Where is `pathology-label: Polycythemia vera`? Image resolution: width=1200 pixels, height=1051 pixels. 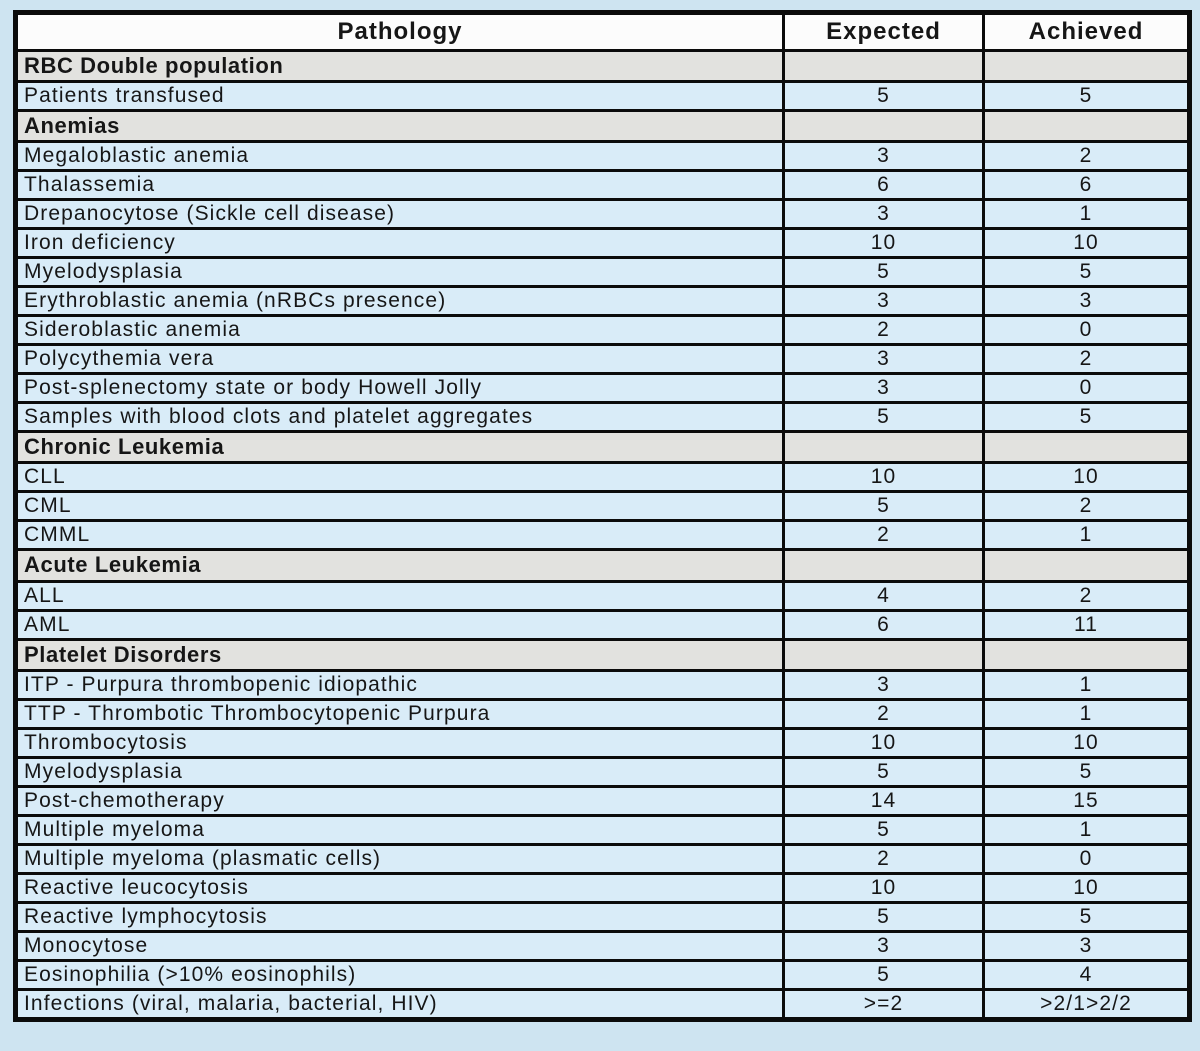 pathology-label: Polycythemia vera is located at coordinates (399, 359).